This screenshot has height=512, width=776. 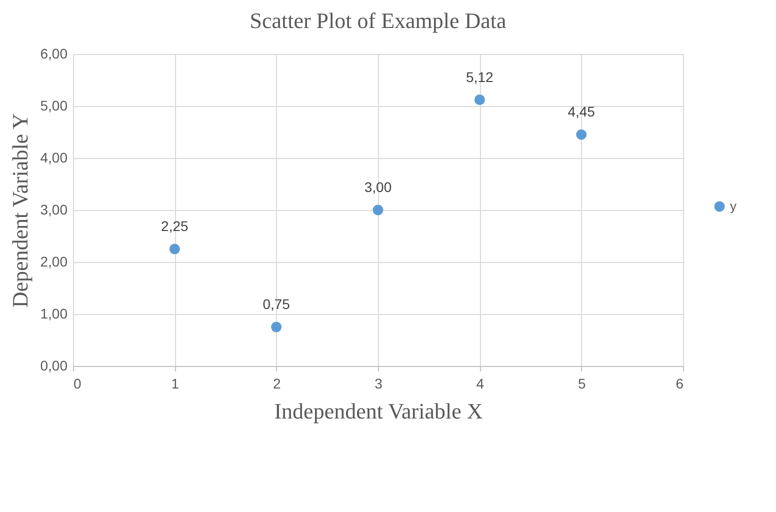 What do you see at coordinates (54, 262) in the screenshot?
I see `y-tick-label: 2,00` at bounding box center [54, 262].